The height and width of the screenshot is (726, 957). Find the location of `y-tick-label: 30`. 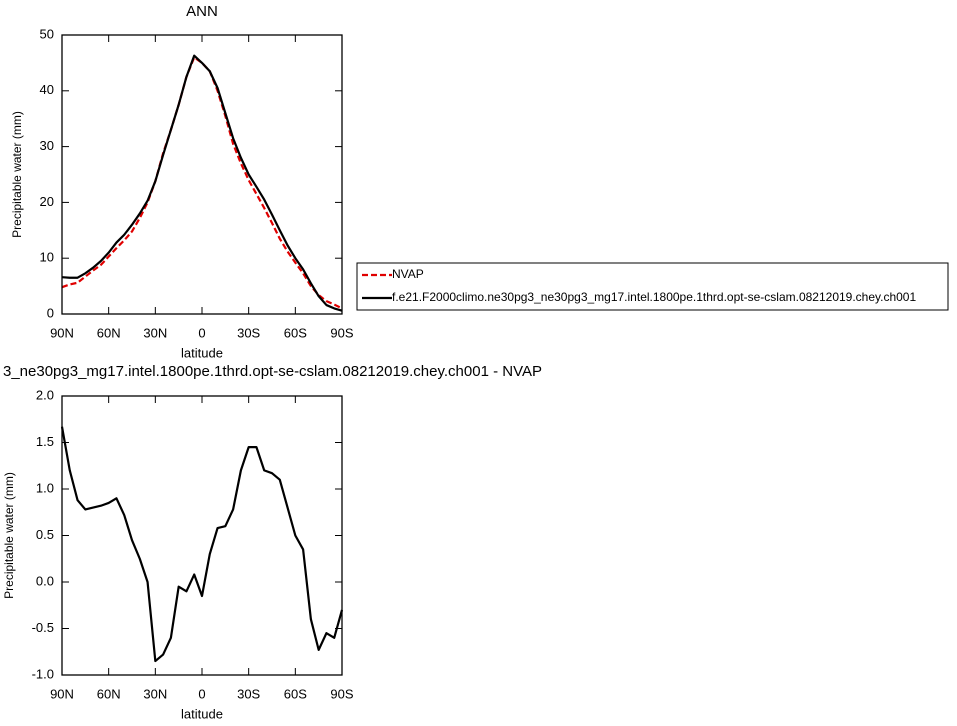

y-tick-label: 30 is located at coordinates (47, 145).